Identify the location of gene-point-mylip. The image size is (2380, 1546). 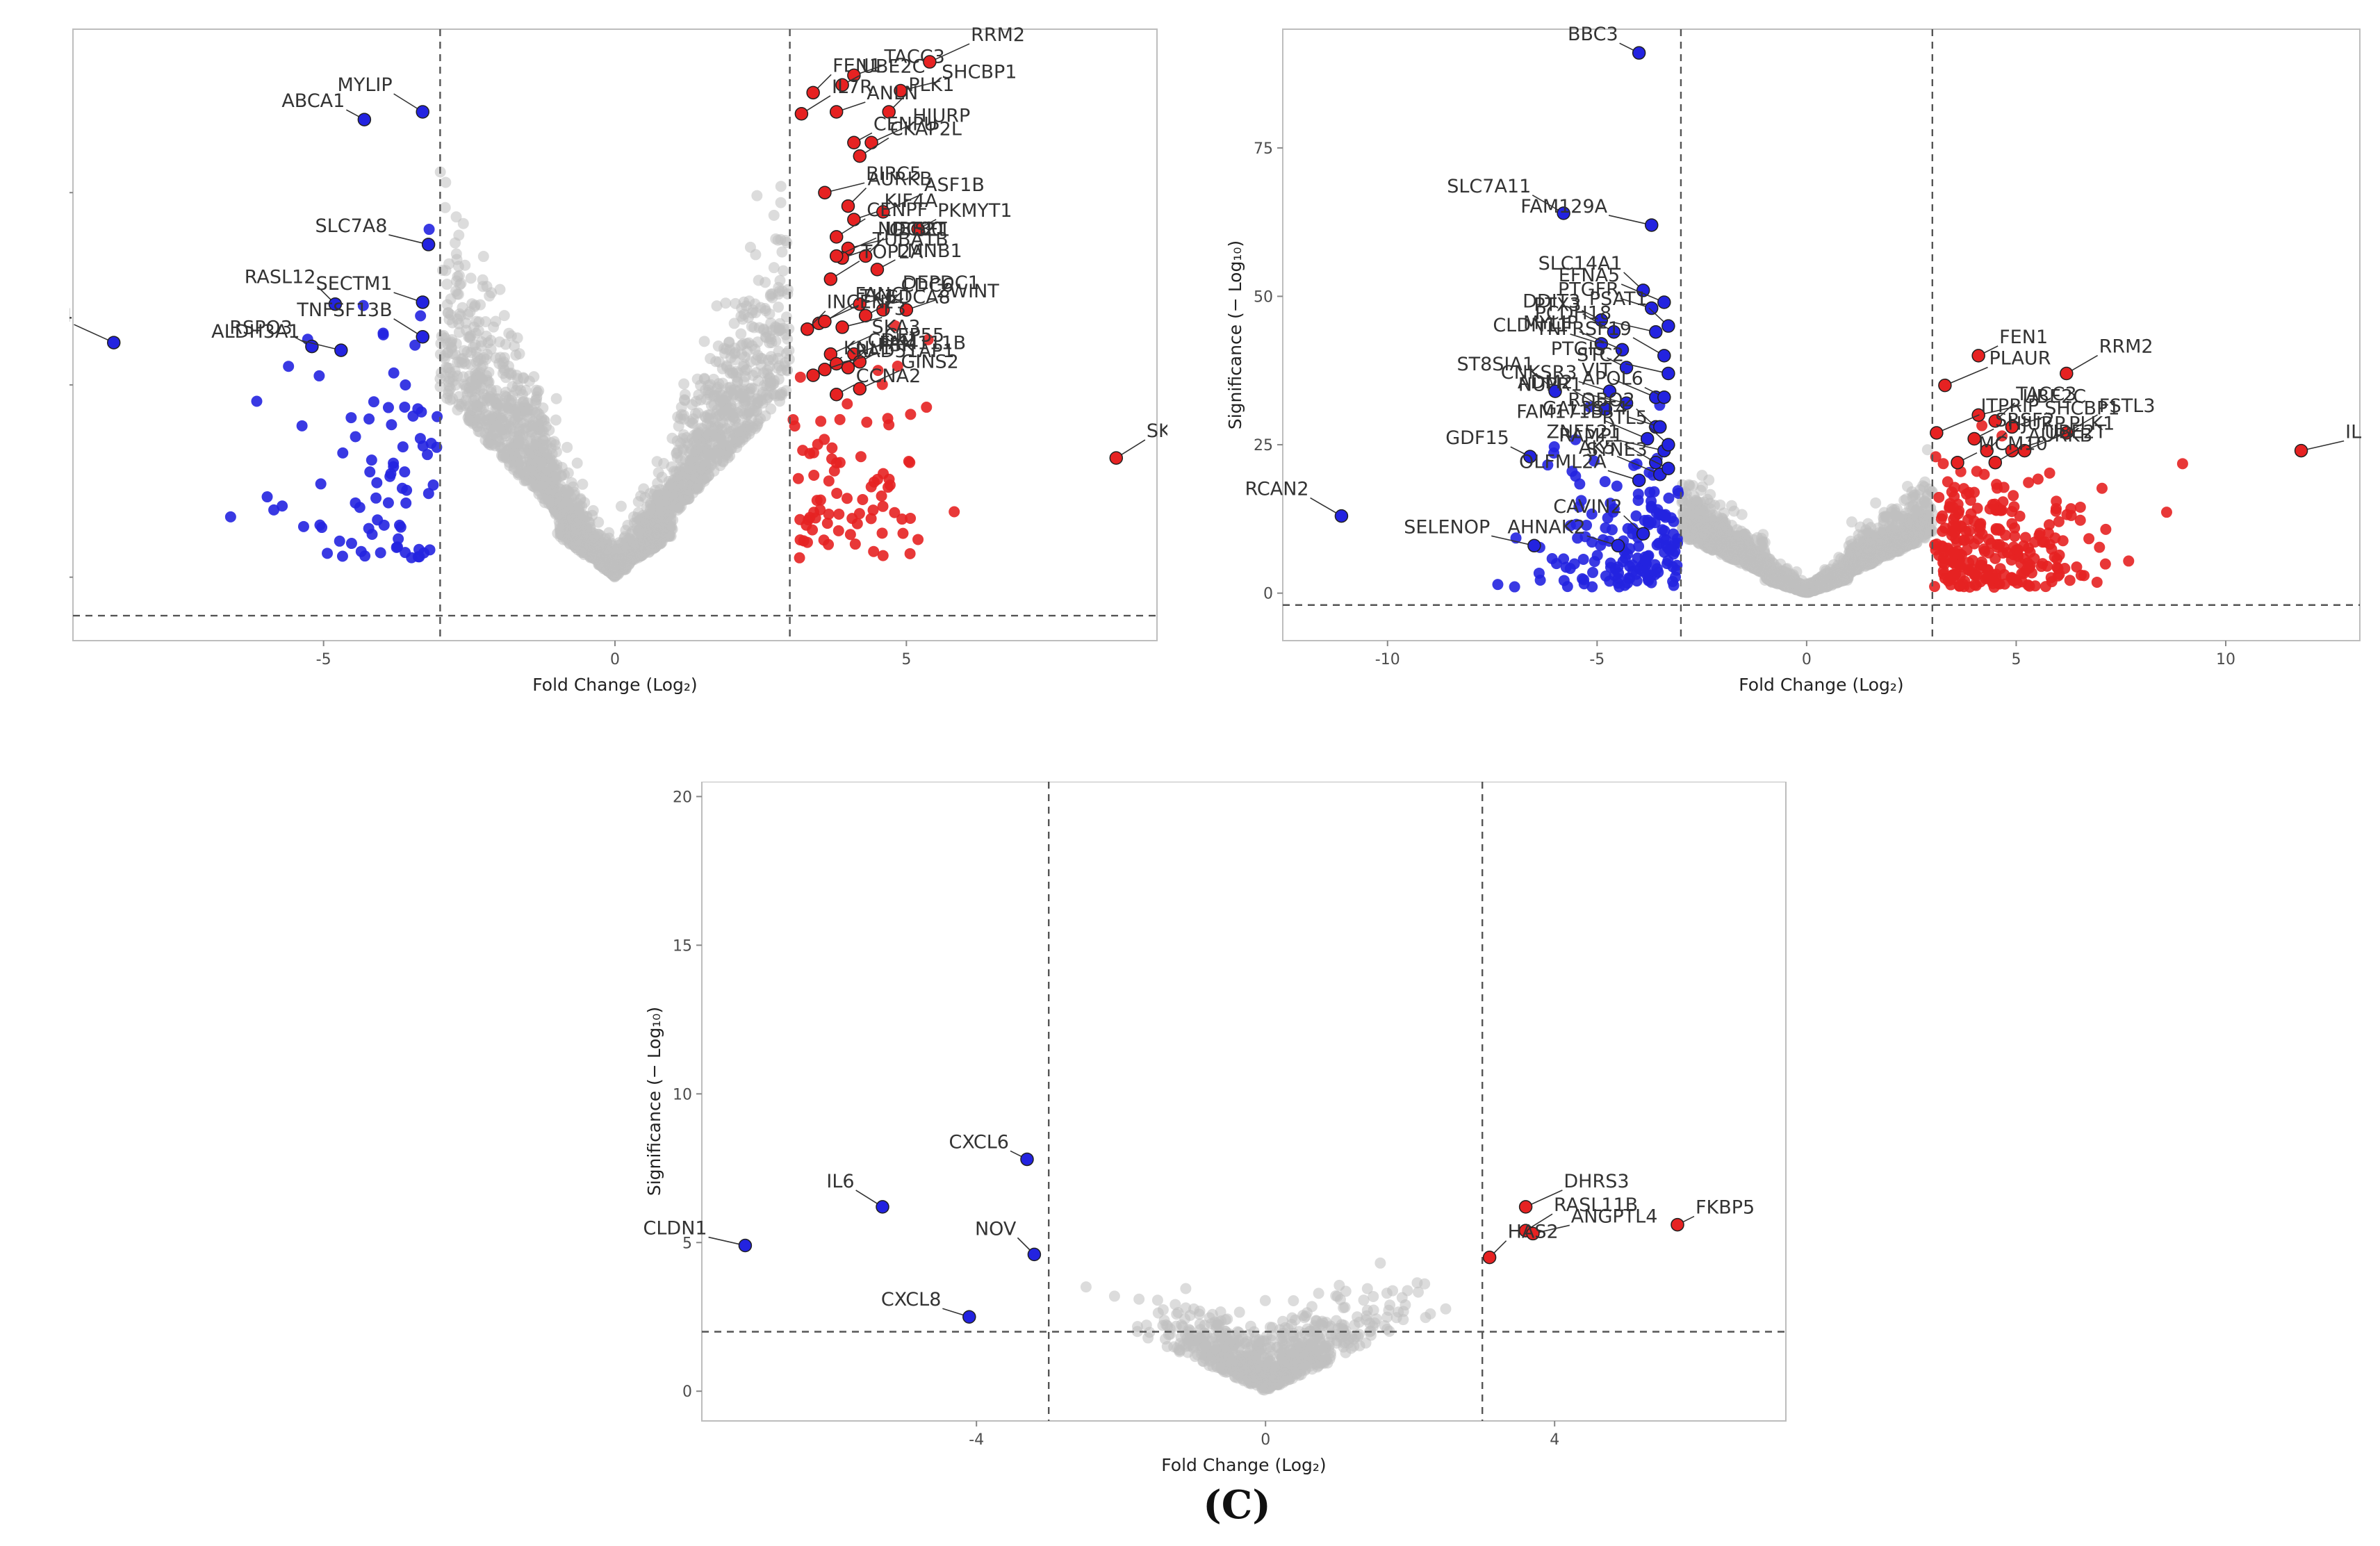
(1622, 350).